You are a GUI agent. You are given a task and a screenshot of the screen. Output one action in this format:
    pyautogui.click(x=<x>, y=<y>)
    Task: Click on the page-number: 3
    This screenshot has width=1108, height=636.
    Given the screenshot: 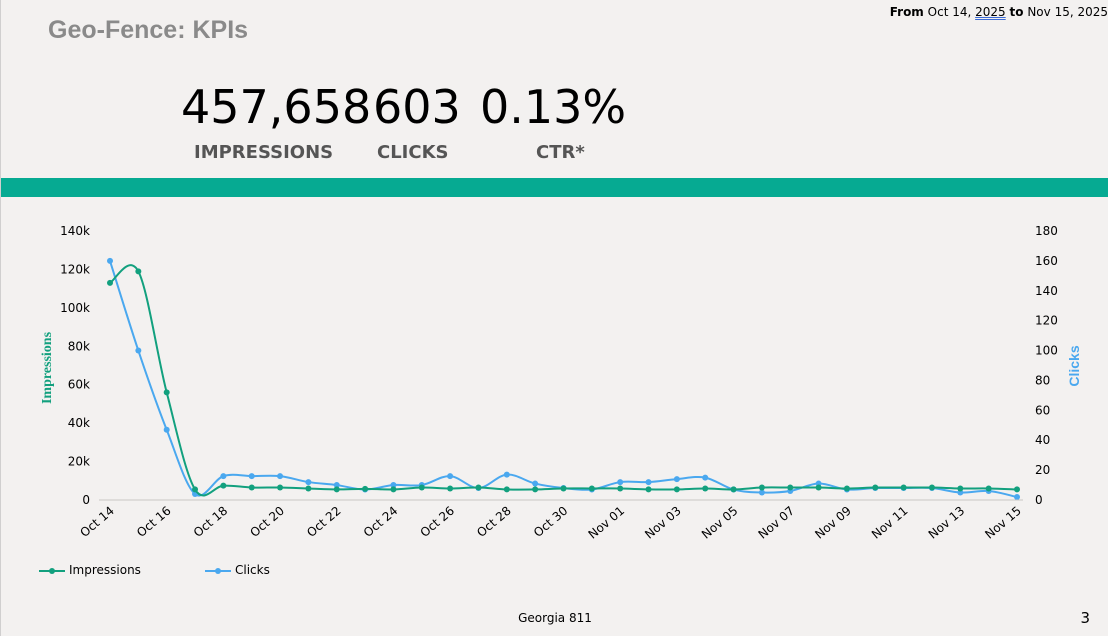 What is the action you would take?
    pyautogui.click(x=1085, y=618)
    